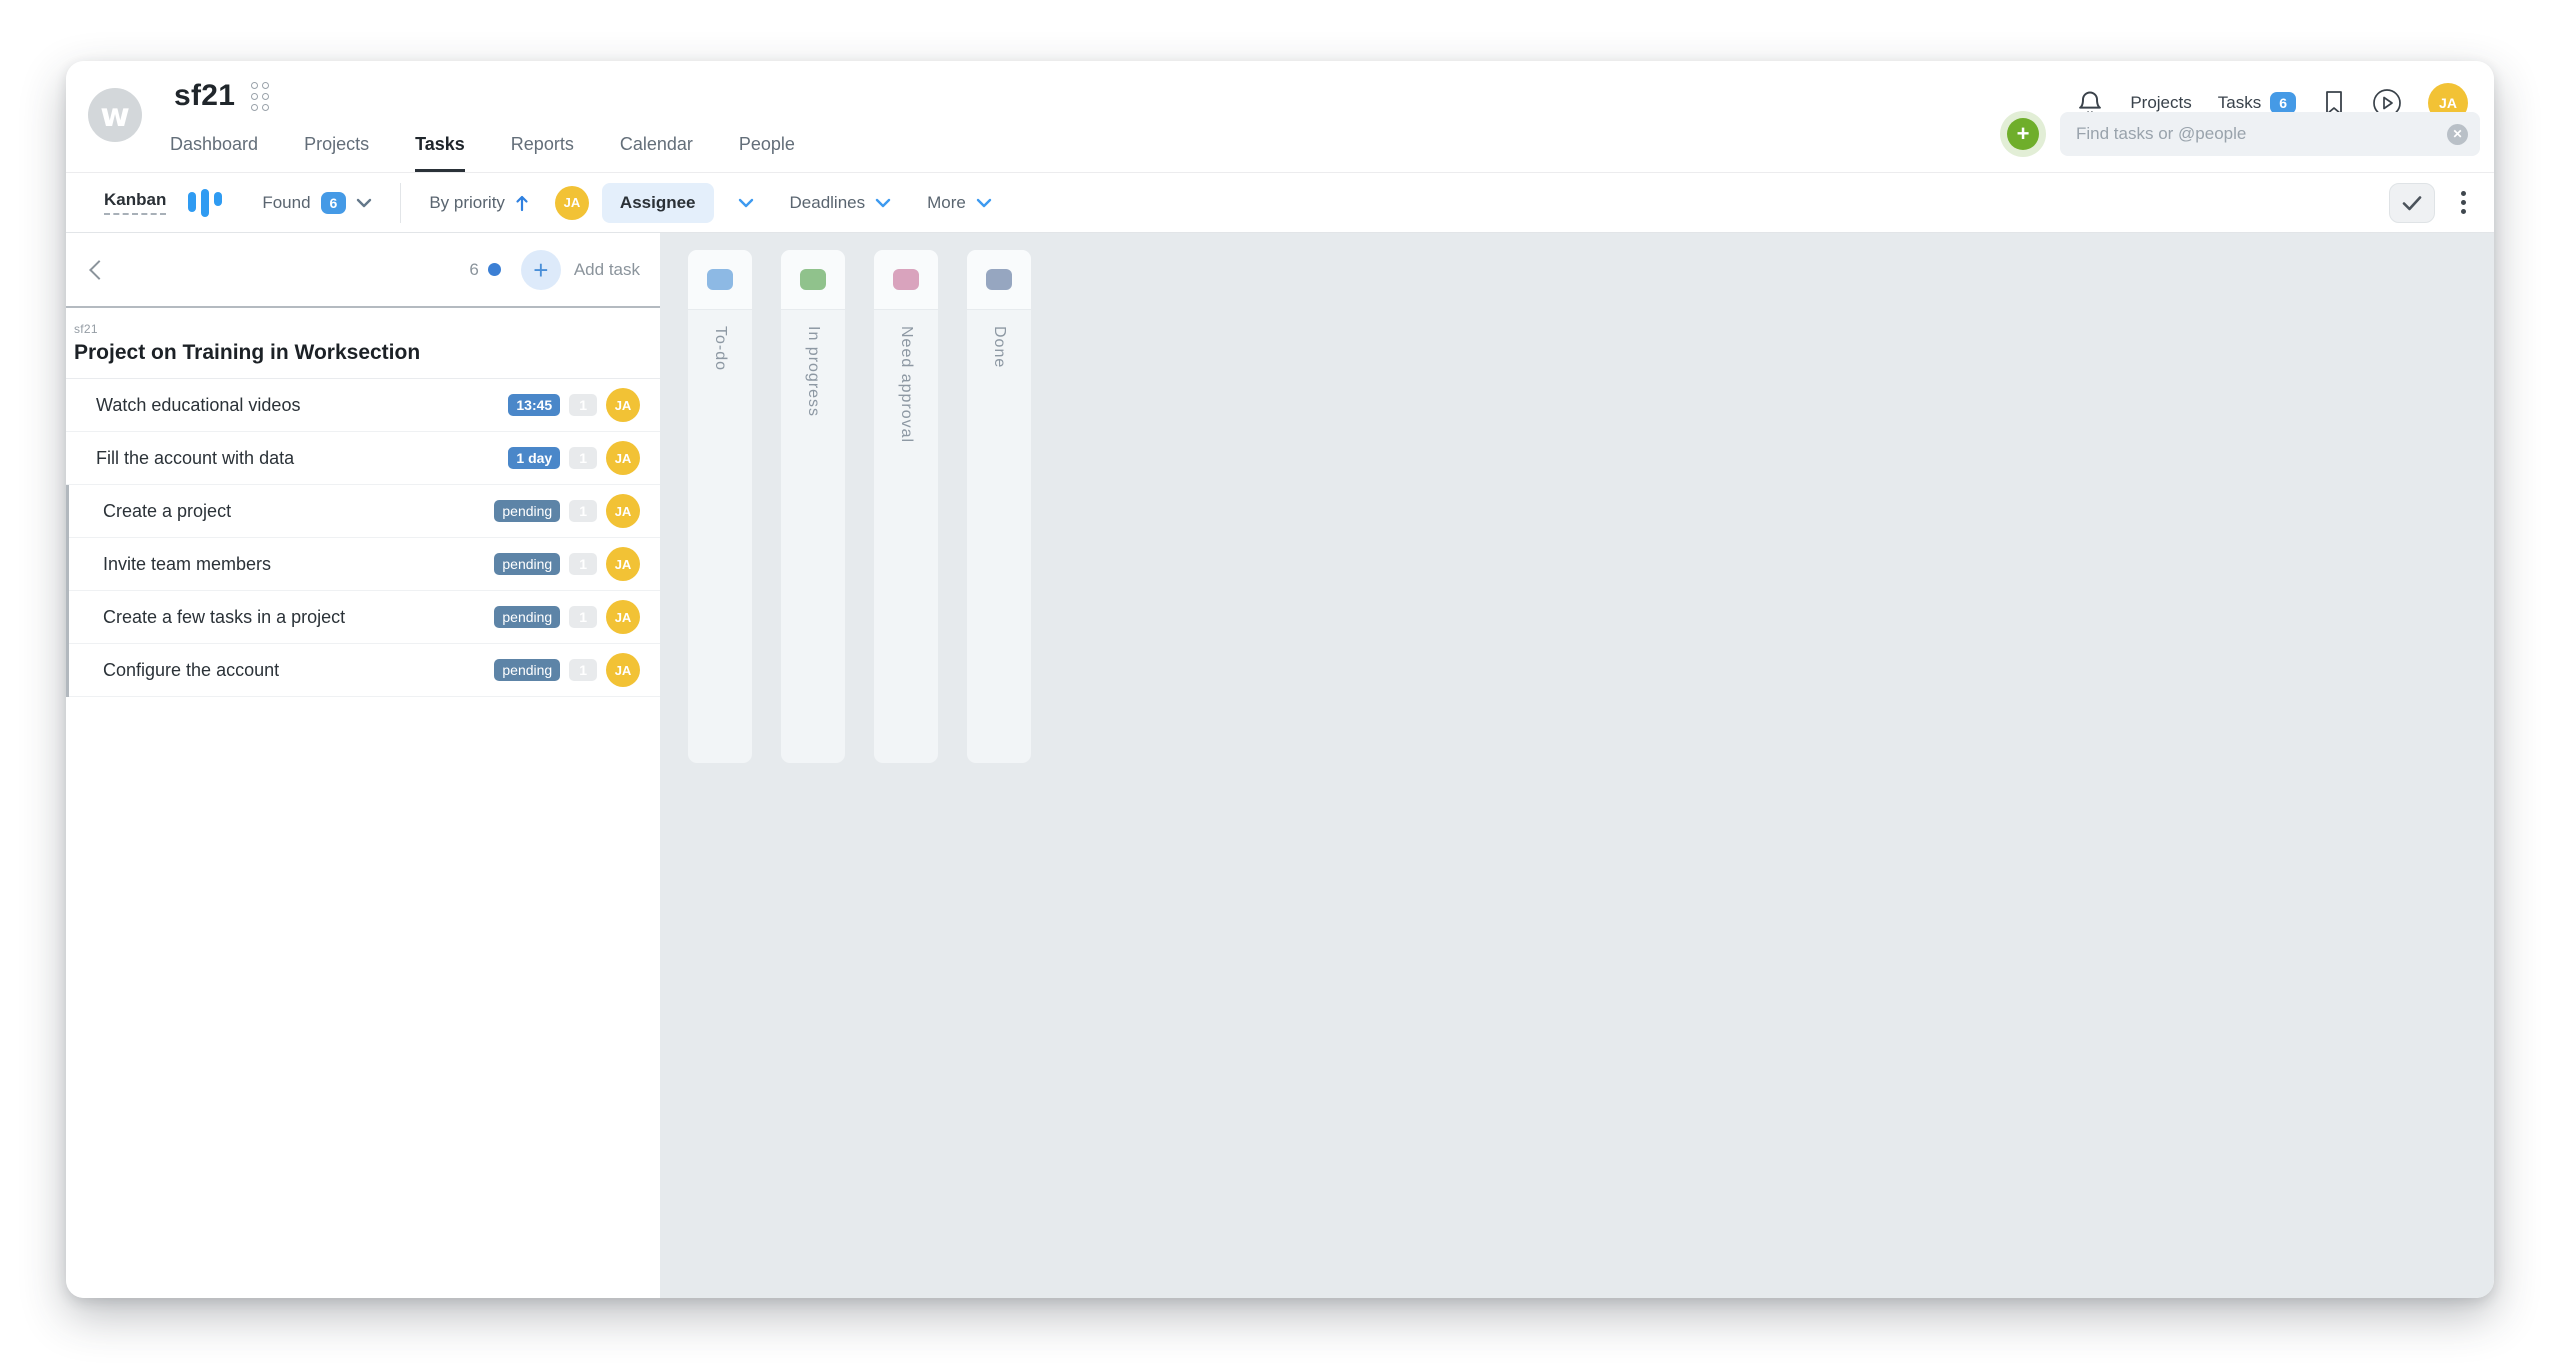  I want to click on nav-calendar: Calendar, so click(656, 144).